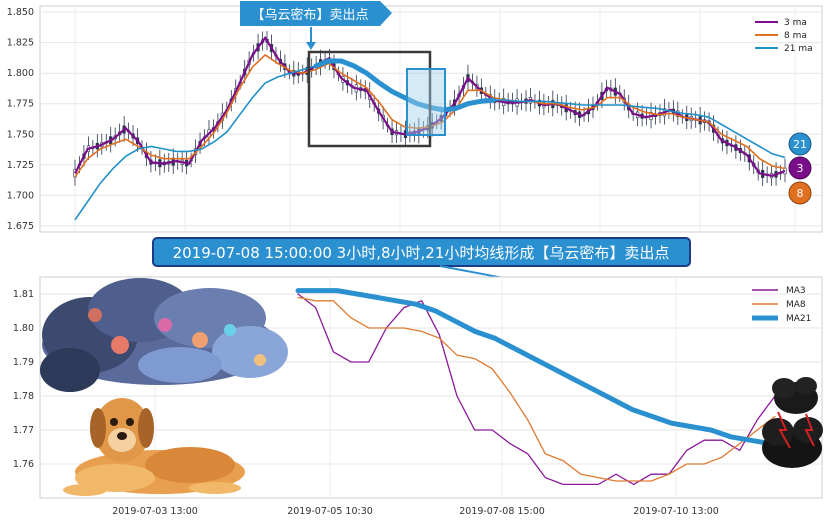  Describe the element at coordinates (426, 102) in the screenshot. I see `signal-box` at that location.